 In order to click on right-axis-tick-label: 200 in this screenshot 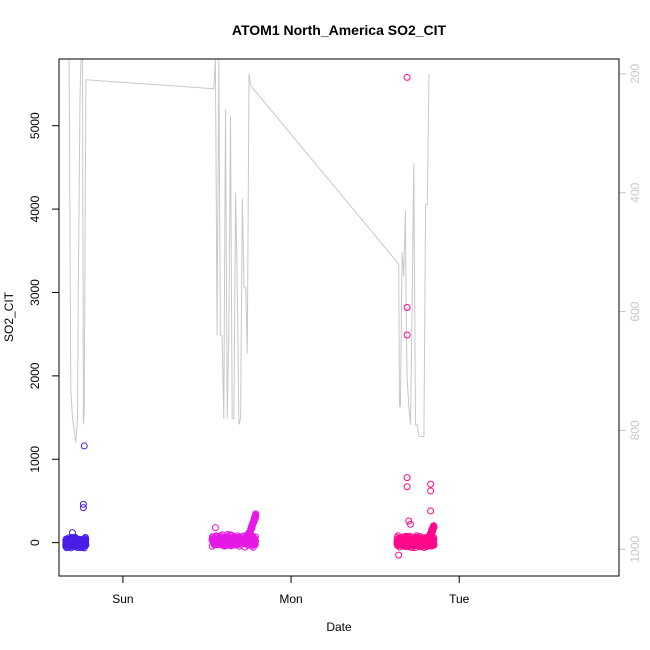, I will do `click(635, 74)`.